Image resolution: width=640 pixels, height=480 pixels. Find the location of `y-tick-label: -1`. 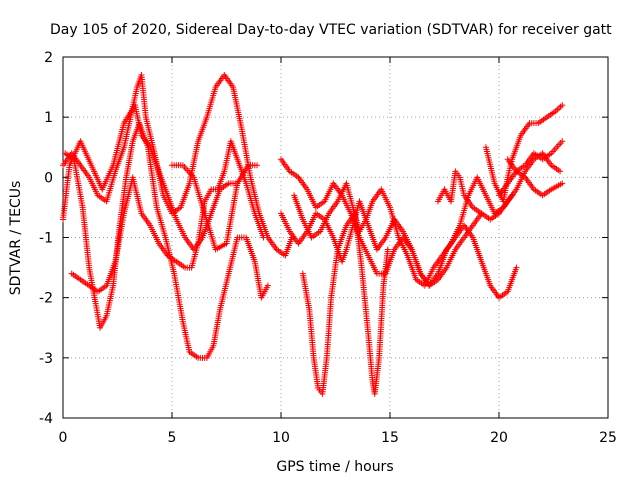

y-tick-label: -1 is located at coordinates (46, 239).